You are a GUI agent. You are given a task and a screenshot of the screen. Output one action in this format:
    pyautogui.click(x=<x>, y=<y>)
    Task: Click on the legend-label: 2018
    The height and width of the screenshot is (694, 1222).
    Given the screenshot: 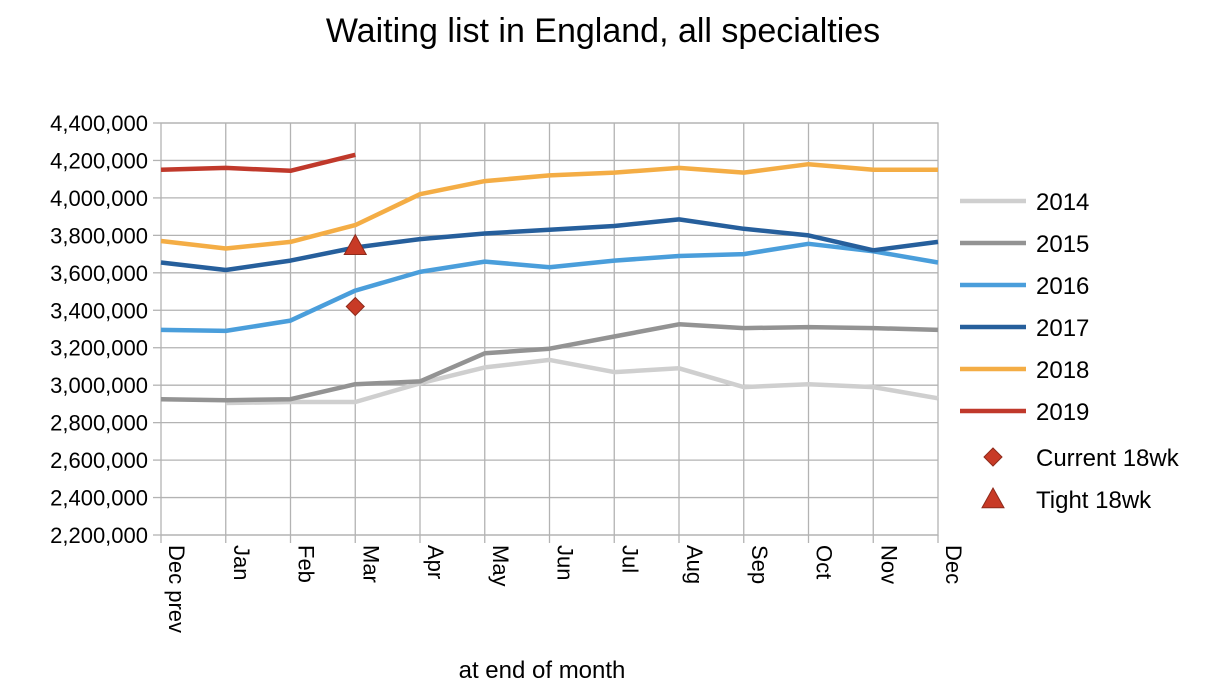 What is the action you would take?
    pyautogui.click(x=1062, y=370)
    